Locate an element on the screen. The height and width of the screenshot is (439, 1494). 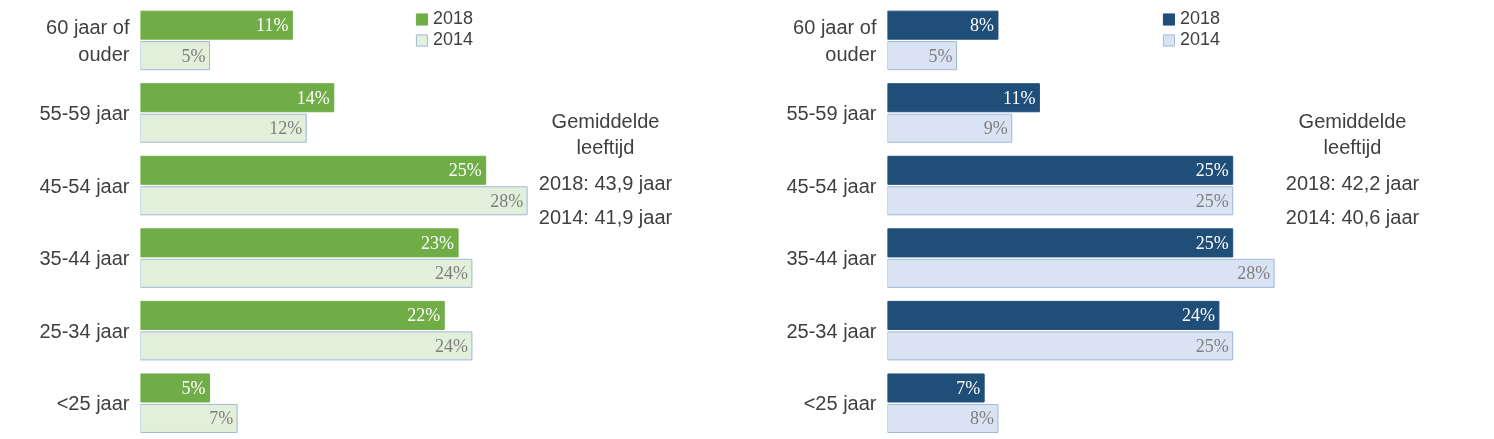
text: 2014: 41,9 jaar is located at coordinates (605, 216).